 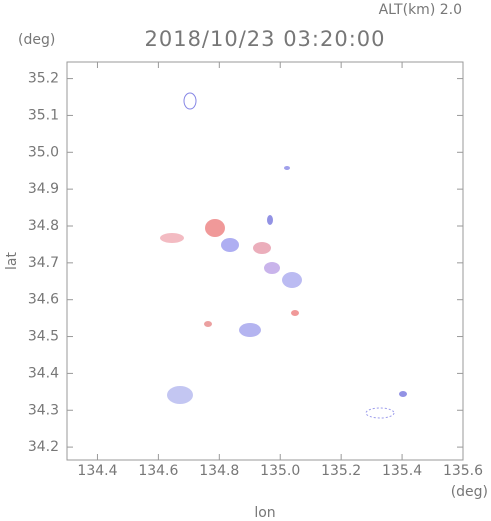 What do you see at coordinates (43, 115) in the screenshot?
I see `y-tick-label: 35.1` at bounding box center [43, 115].